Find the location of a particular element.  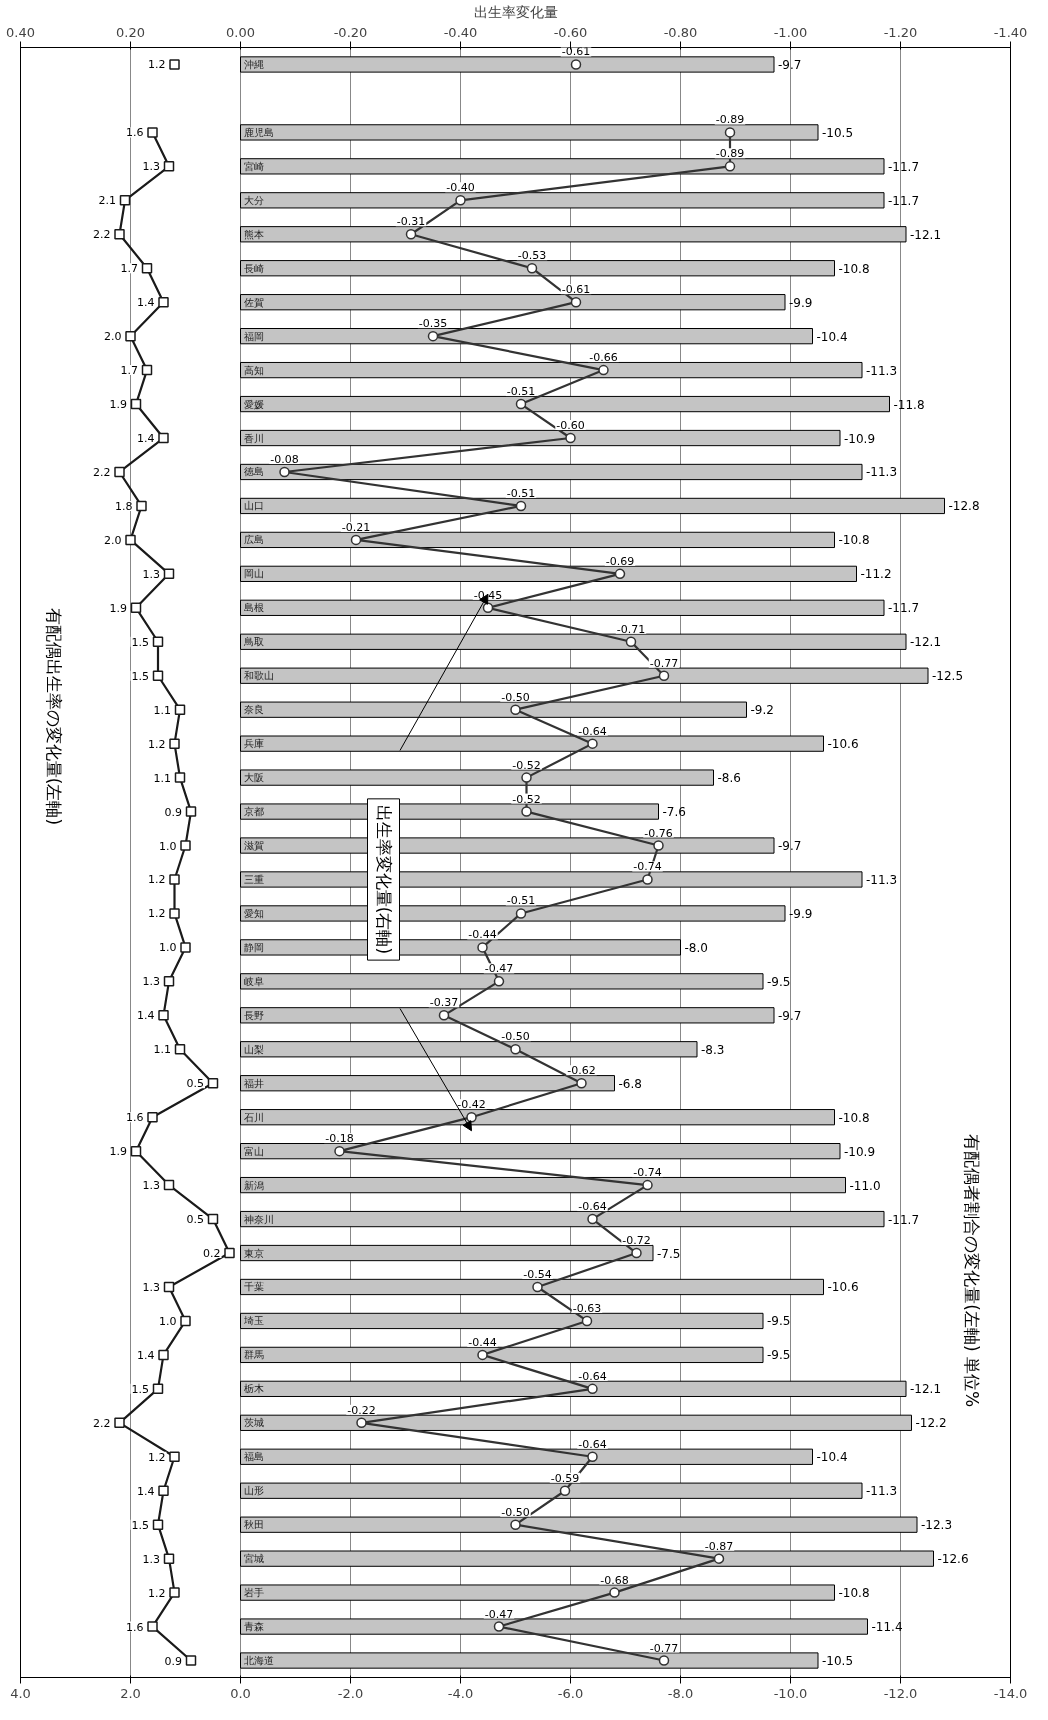

data-label: -0.50 is located at coordinates (515, 697).